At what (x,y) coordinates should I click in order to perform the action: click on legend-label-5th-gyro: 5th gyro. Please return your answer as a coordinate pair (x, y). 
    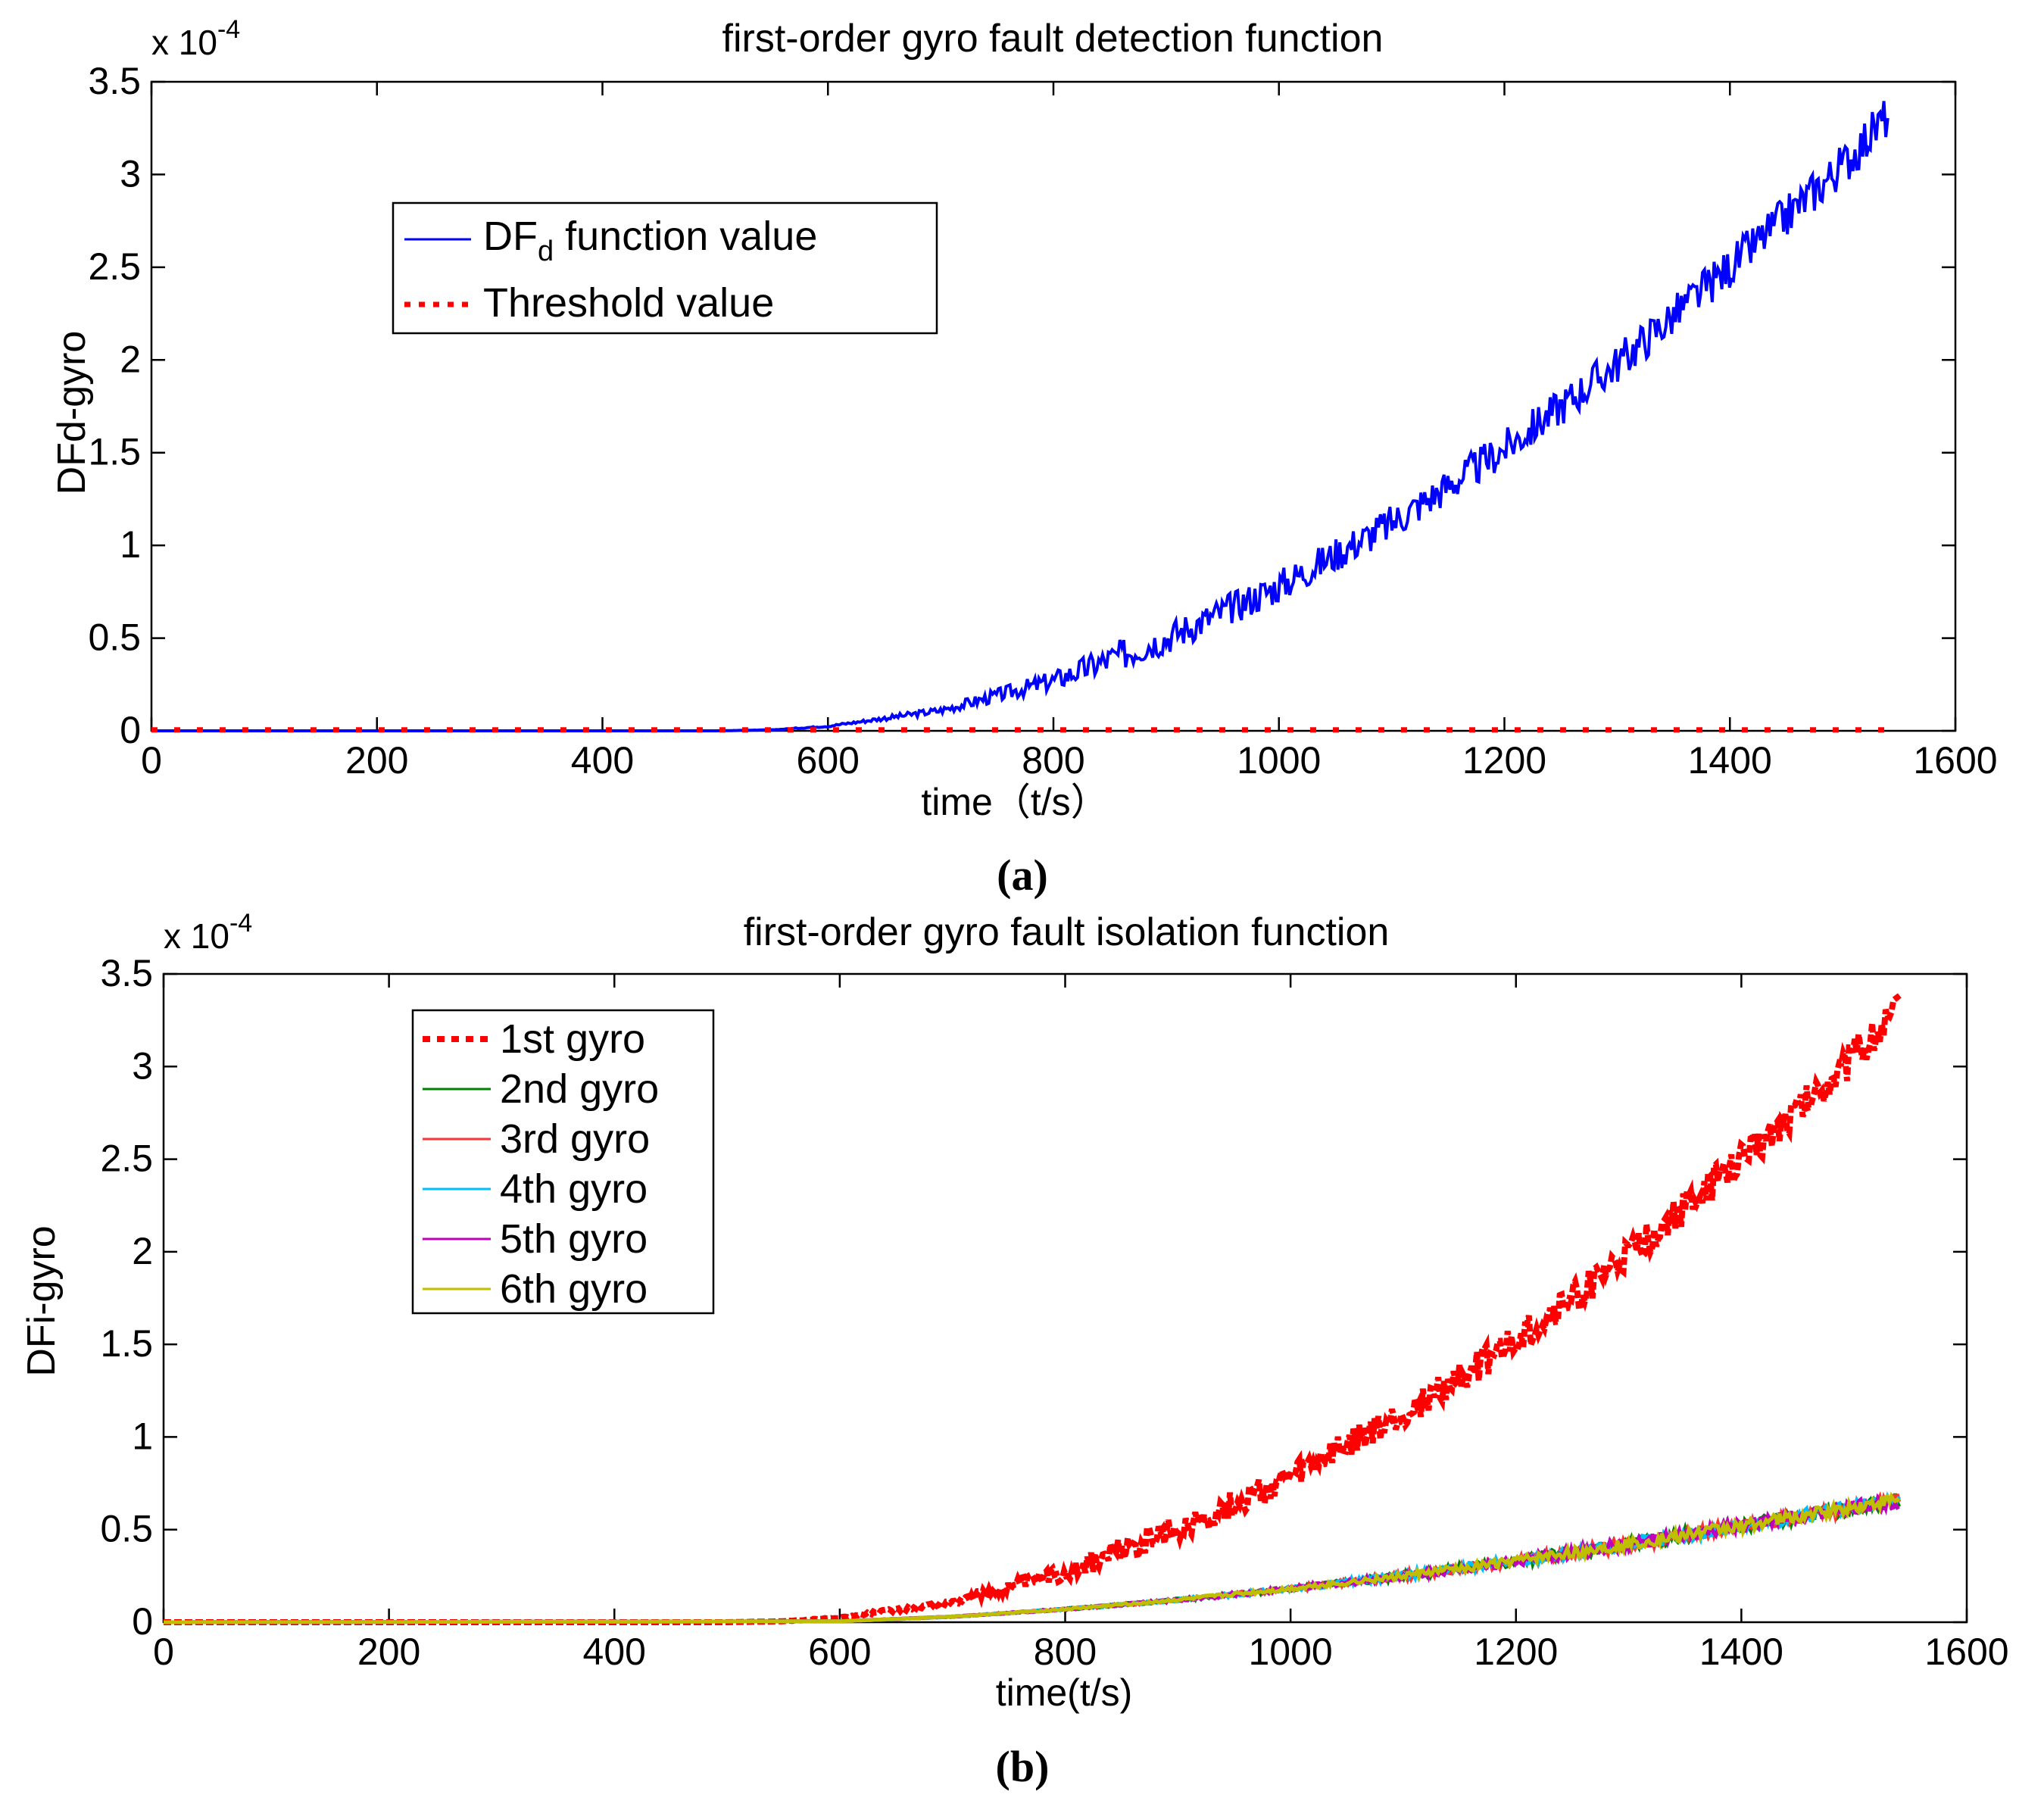
    Looking at the image, I should click on (574, 1239).